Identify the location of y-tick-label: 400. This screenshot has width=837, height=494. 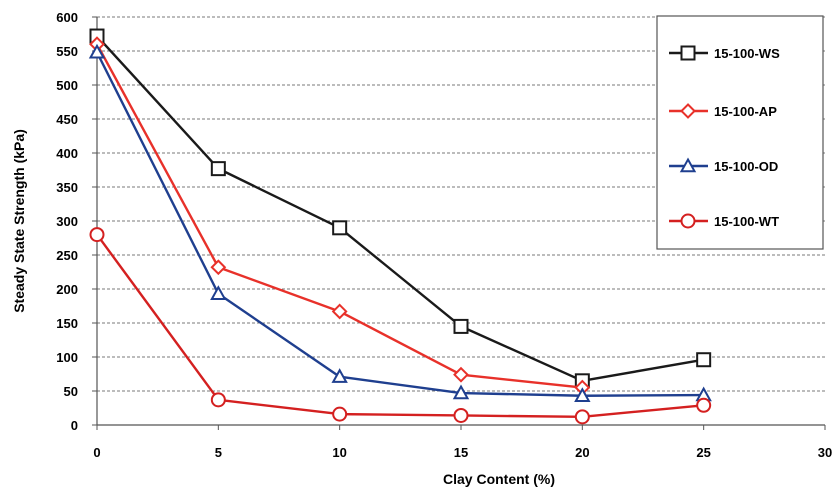
(67, 153).